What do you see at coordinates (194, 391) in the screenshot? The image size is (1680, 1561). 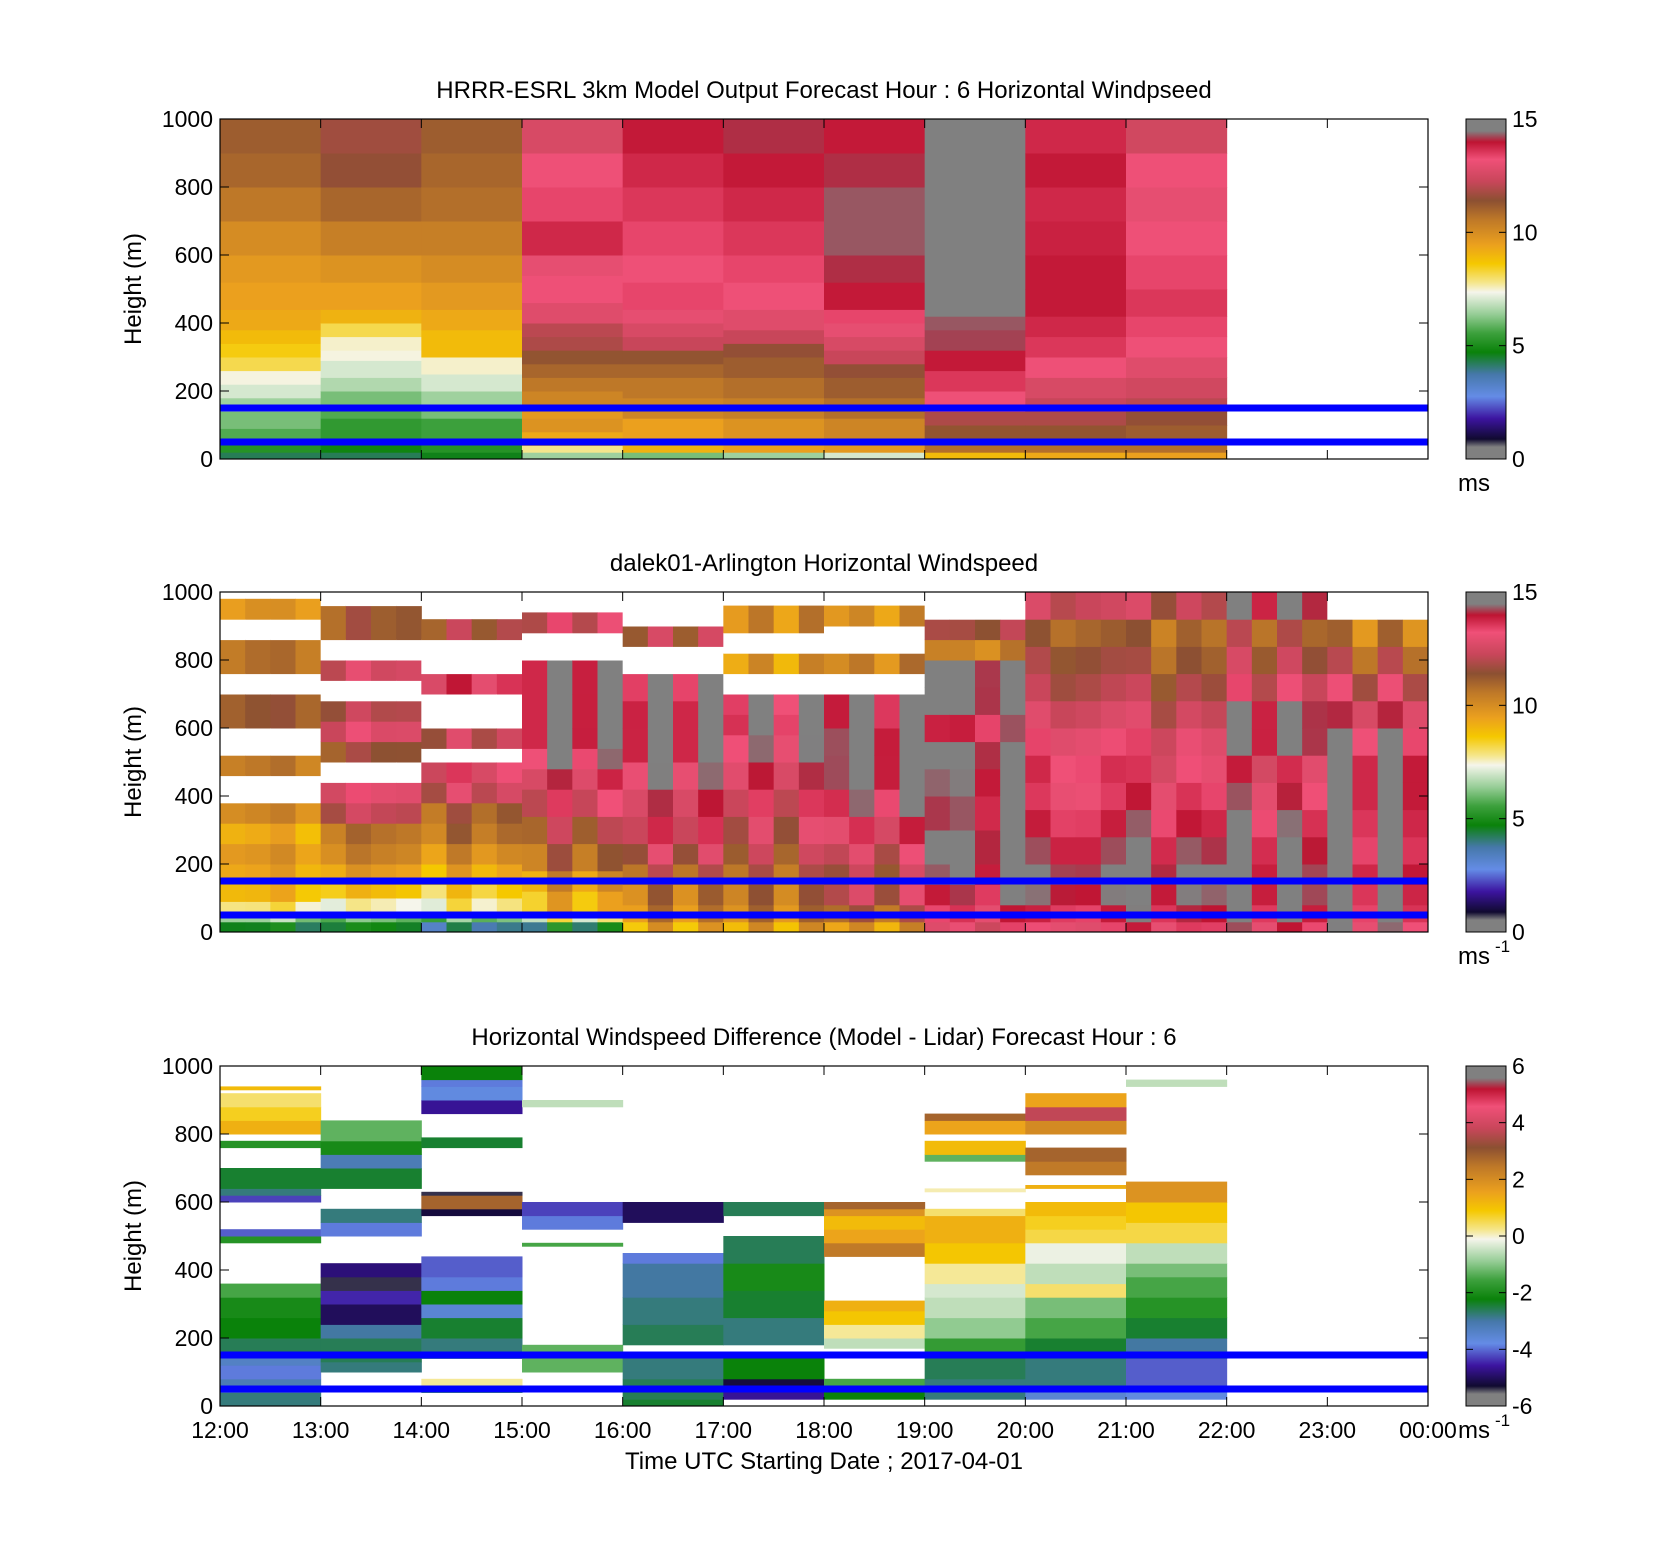 I see `y-tick-label: 200` at bounding box center [194, 391].